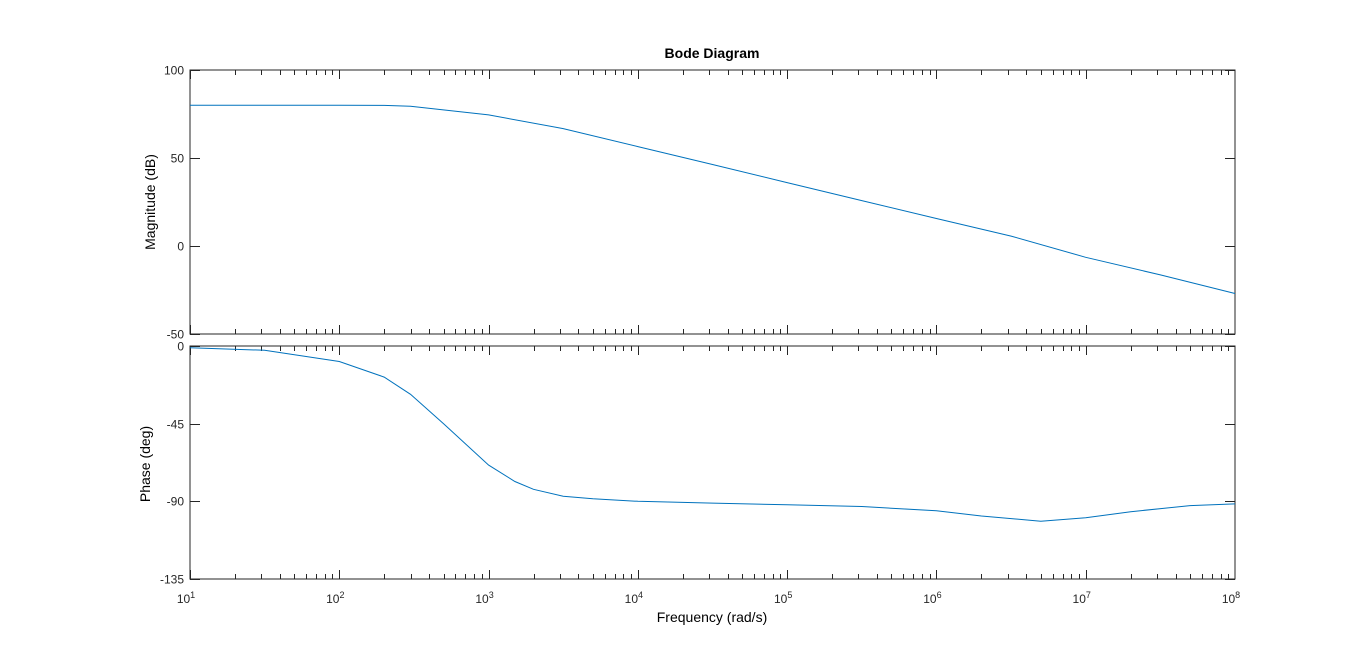 The height and width of the screenshot is (652, 1366). I want to click on x-tick-label: 10⁴, so click(634, 598).